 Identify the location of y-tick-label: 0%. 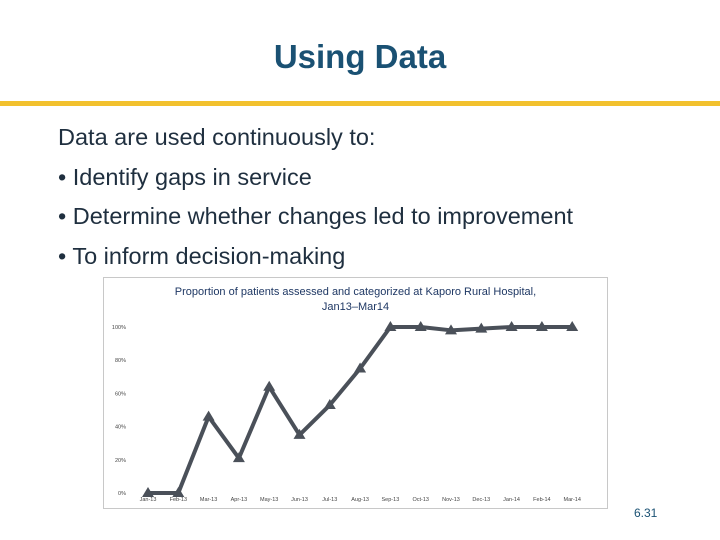
(122, 494).